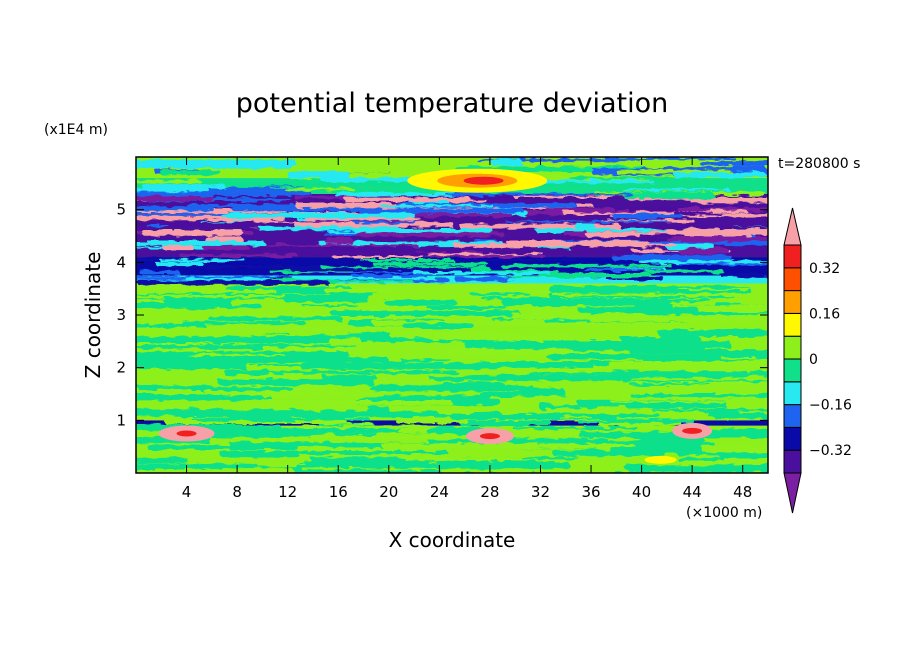  Describe the element at coordinates (121, 210) in the screenshot. I see `y-tick-label: 5` at that location.